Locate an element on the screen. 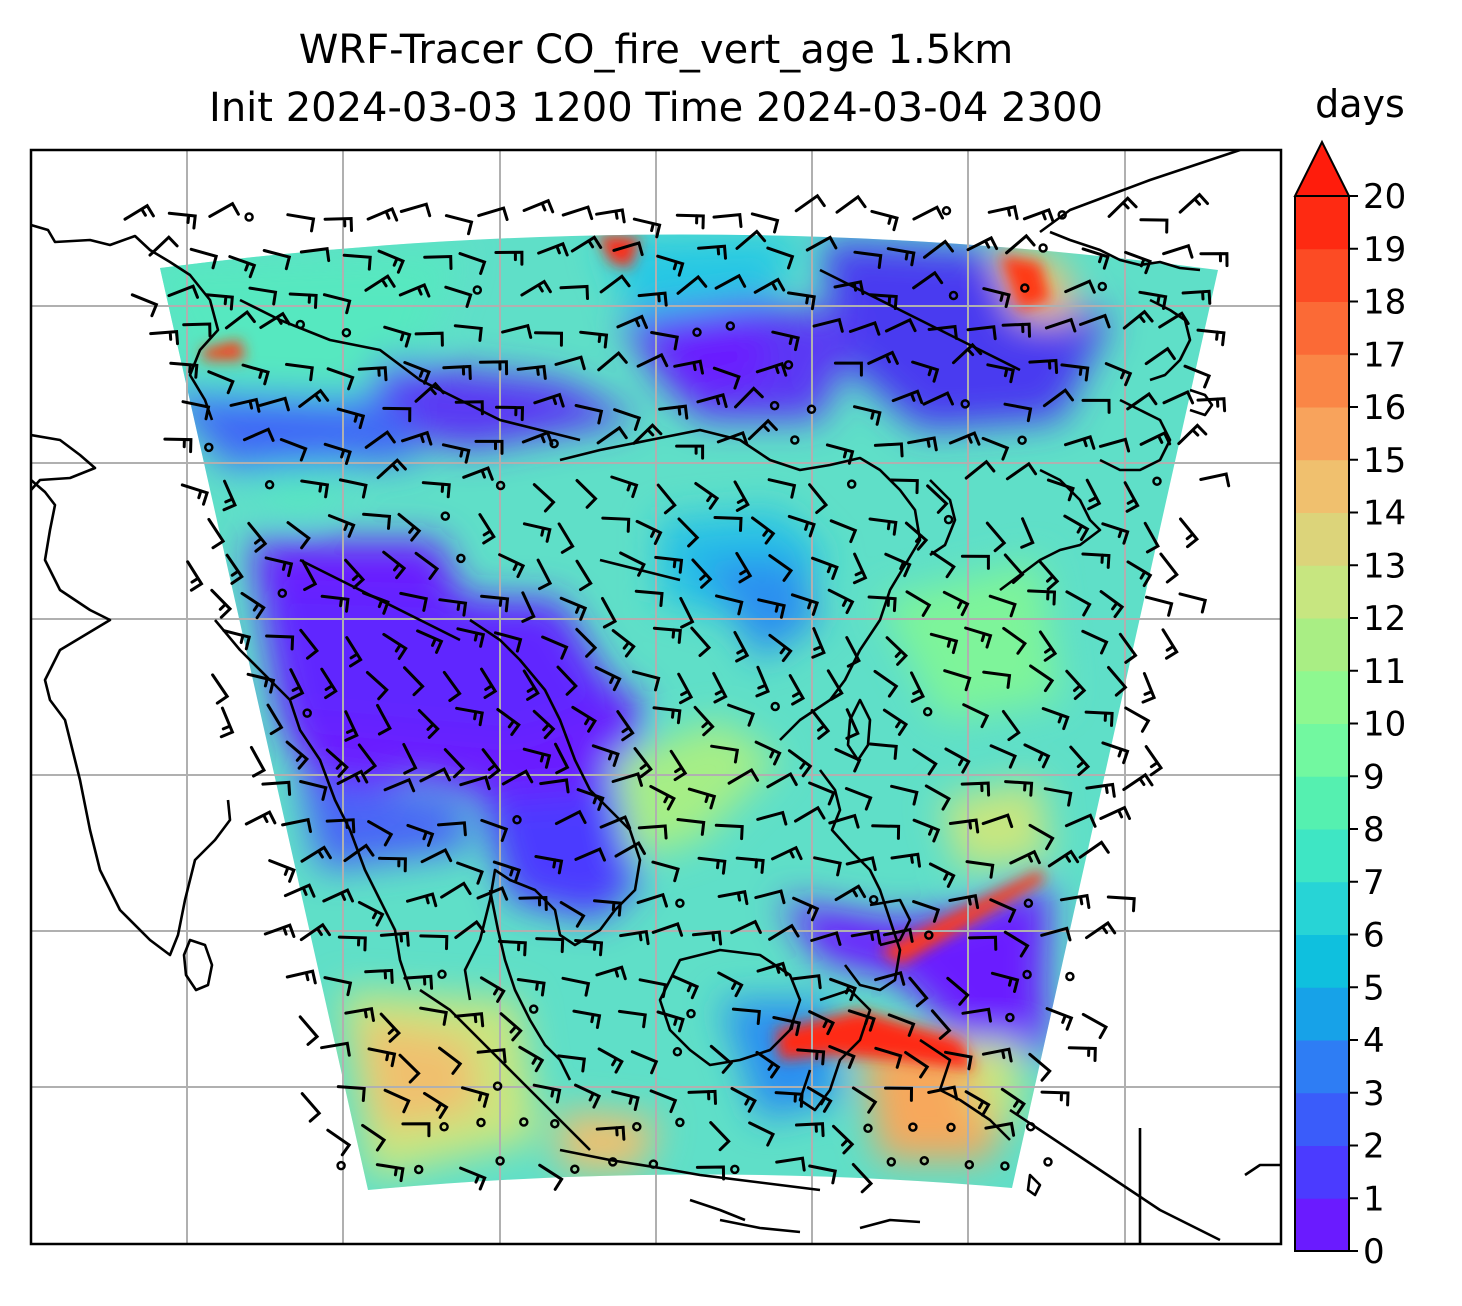  colorbar-tick-label: 4 is located at coordinates (1374, 1041).